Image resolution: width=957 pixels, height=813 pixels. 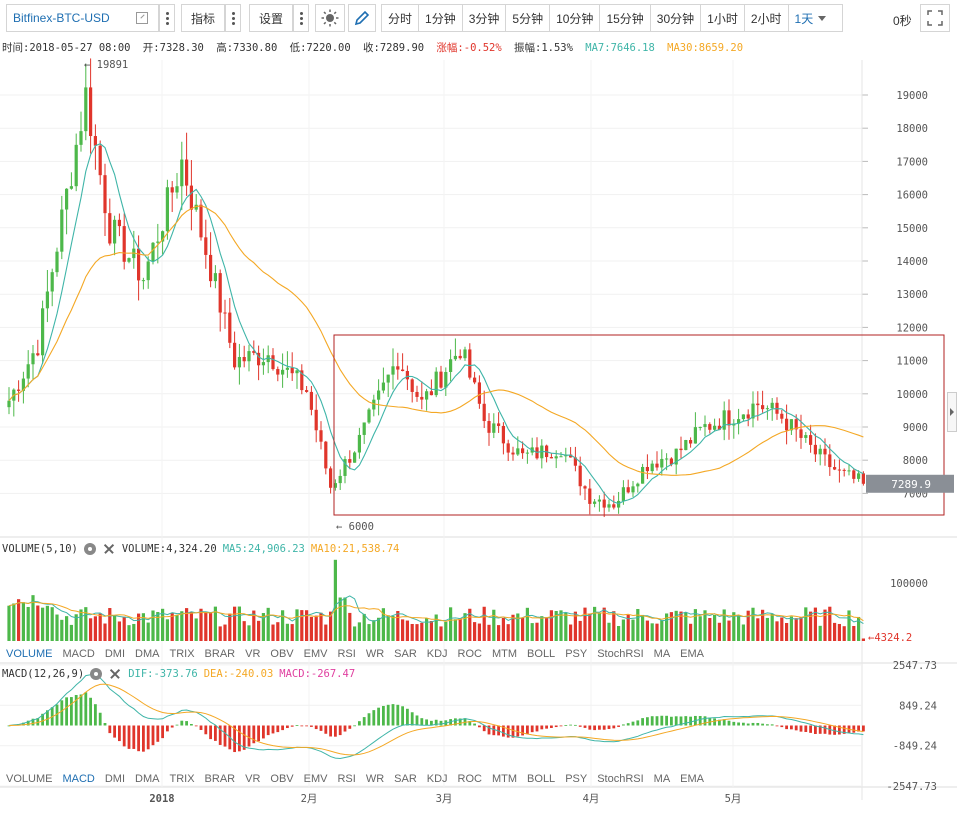 What do you see at coordinates (167, 18) in the screenshot?
I see `symbol-more-icon` at bounding box center [167, 18].